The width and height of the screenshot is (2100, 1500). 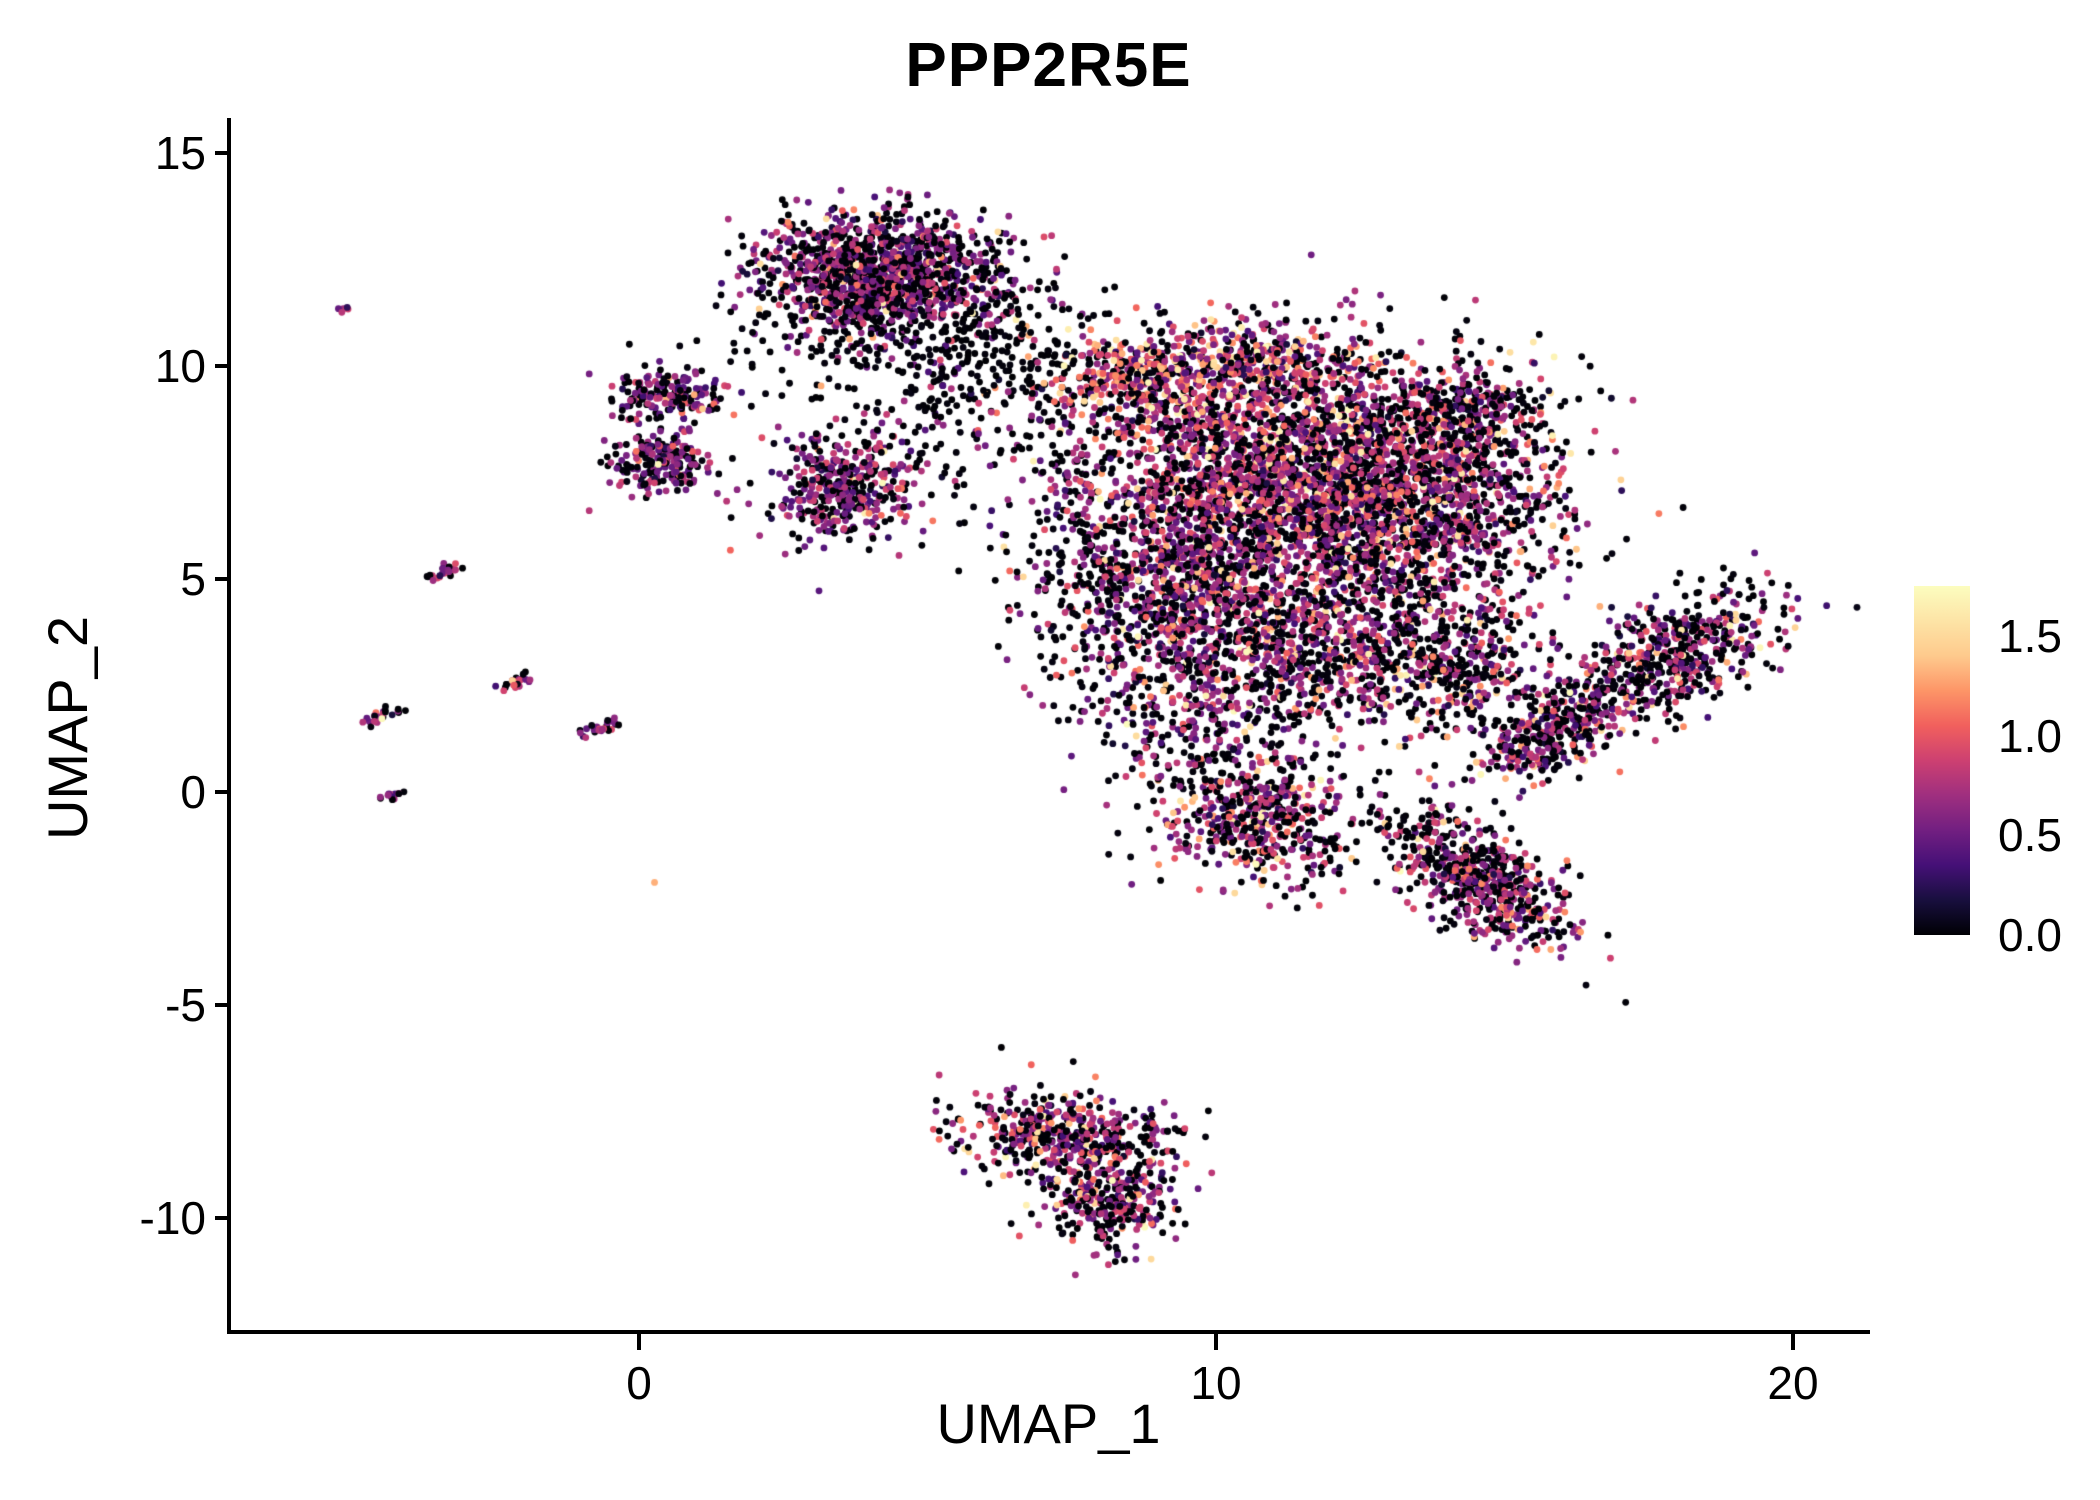 I want to click on x-tick-label: 10, so click(x=1216, y=1383).